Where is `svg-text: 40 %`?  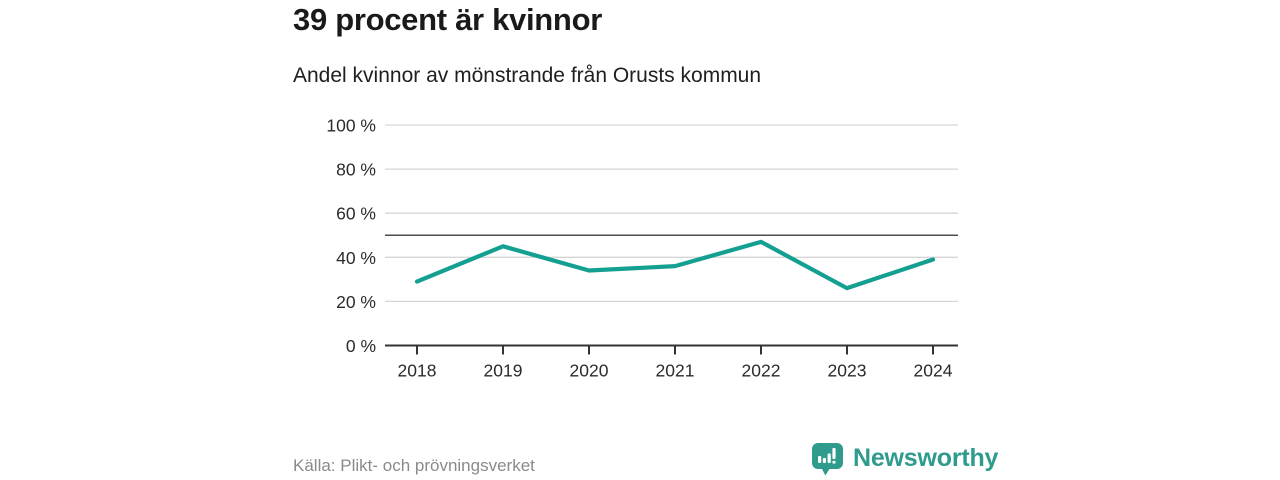 svg-text: 40 % is located at coordinates (356, 258).